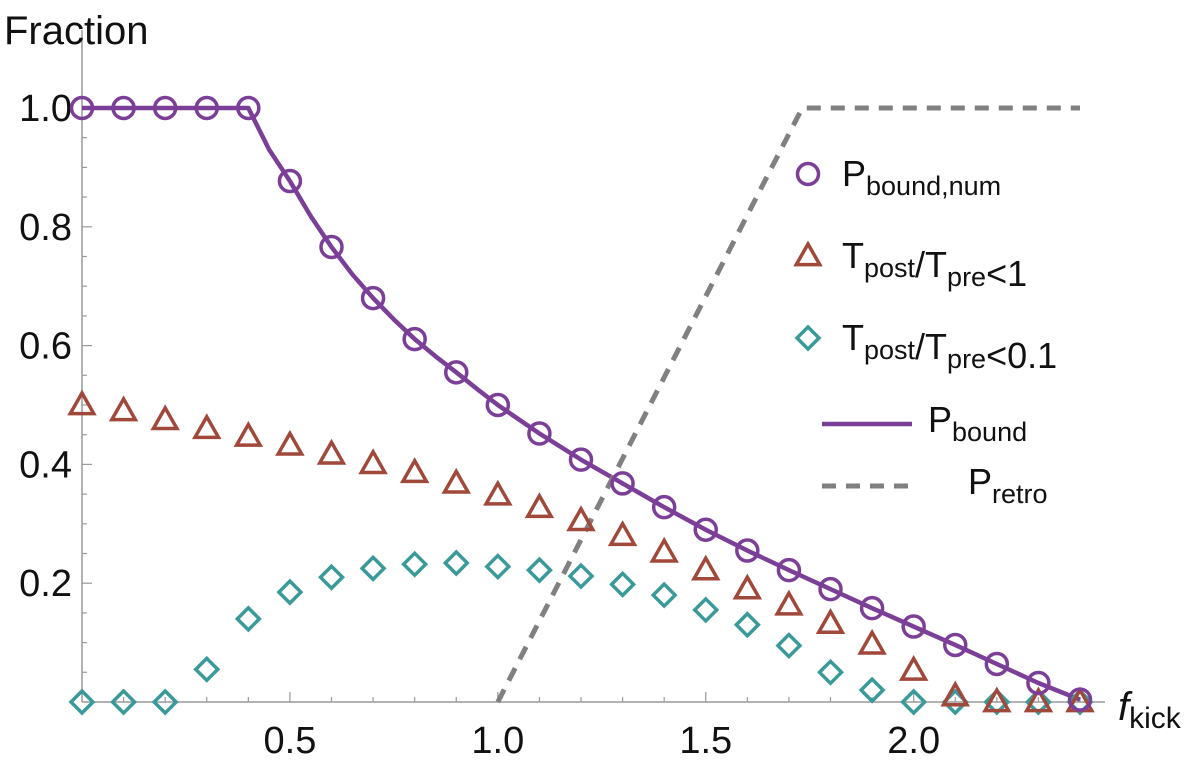  I want to click on legend-entry: Pbound, so click(924, 423).